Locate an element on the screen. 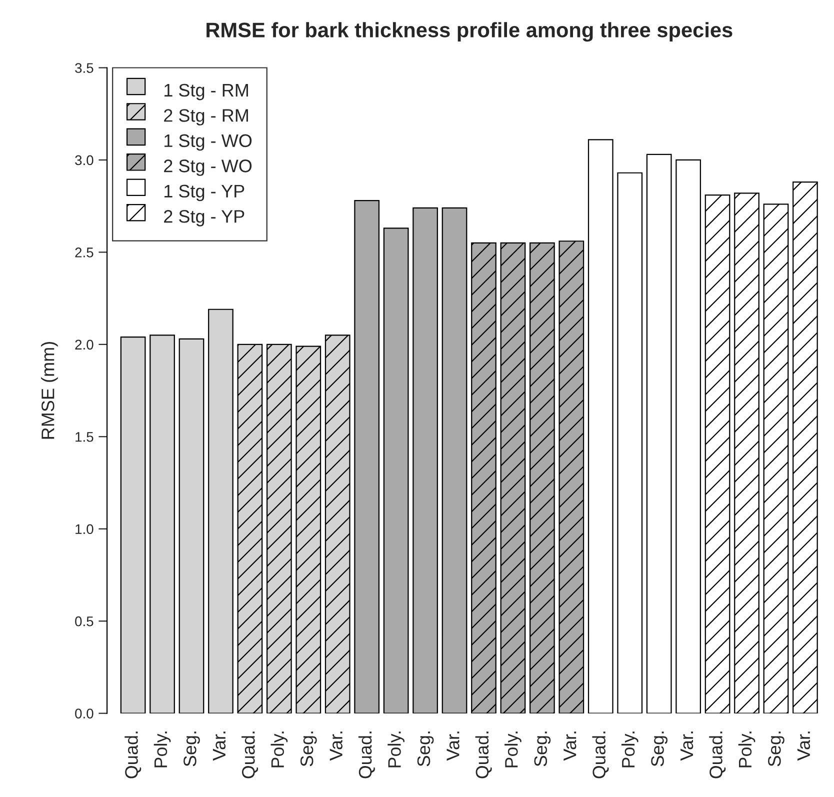 The height and width of the screenshot is (797, 834). y-tick-label: 1.0 is located at coordinates (85, 529).